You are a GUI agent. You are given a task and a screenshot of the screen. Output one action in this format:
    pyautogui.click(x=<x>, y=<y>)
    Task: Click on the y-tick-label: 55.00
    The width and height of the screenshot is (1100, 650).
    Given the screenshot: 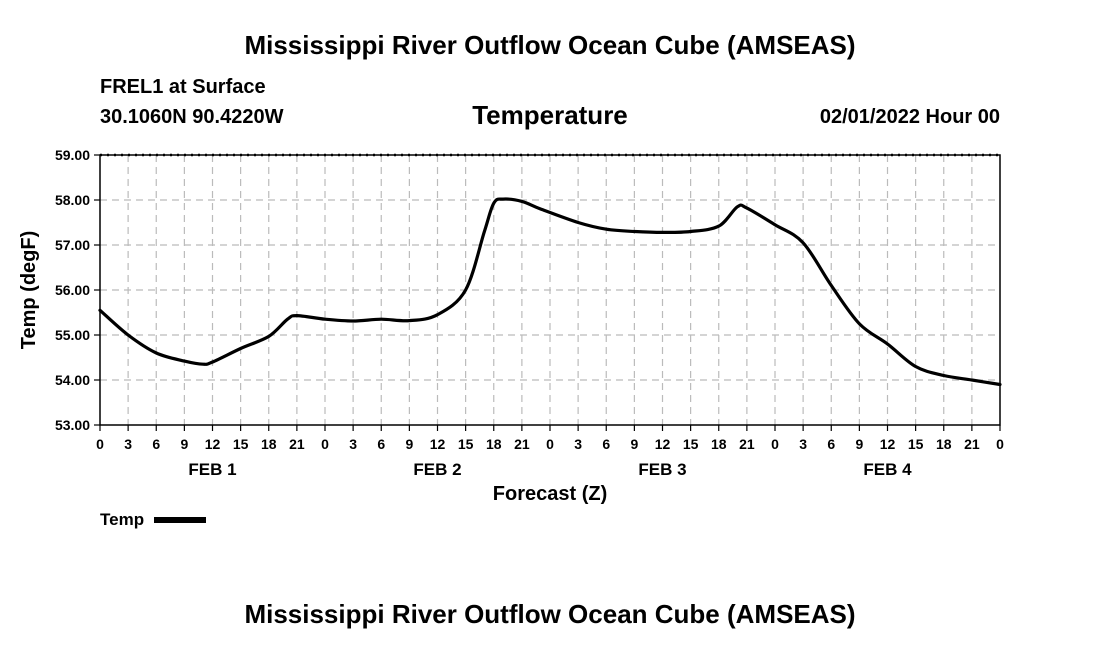 What is the action you would take?
    pyautogui.click(x=72, y=335)
    